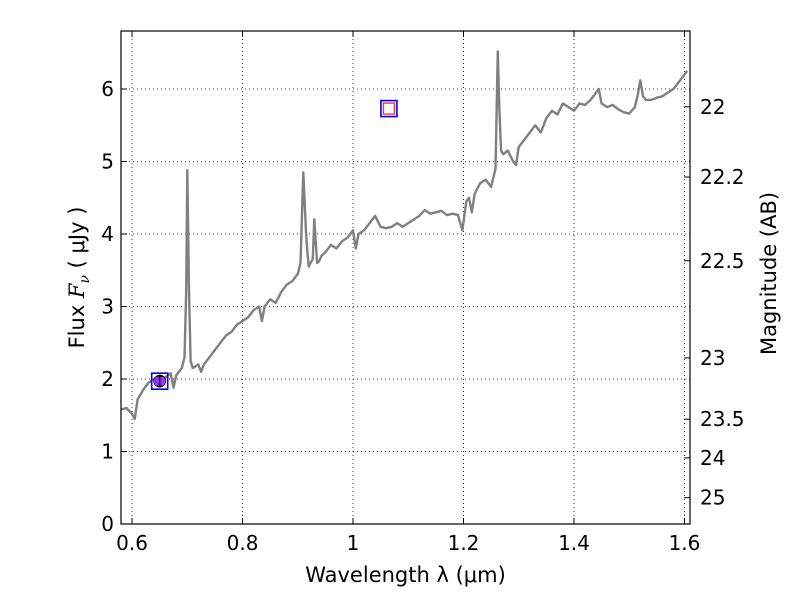 Image resolution: width=800 pixels, height=600 pixels. I want to click on x-axis-label: Wavelength λ (μm), so click(405, 575).